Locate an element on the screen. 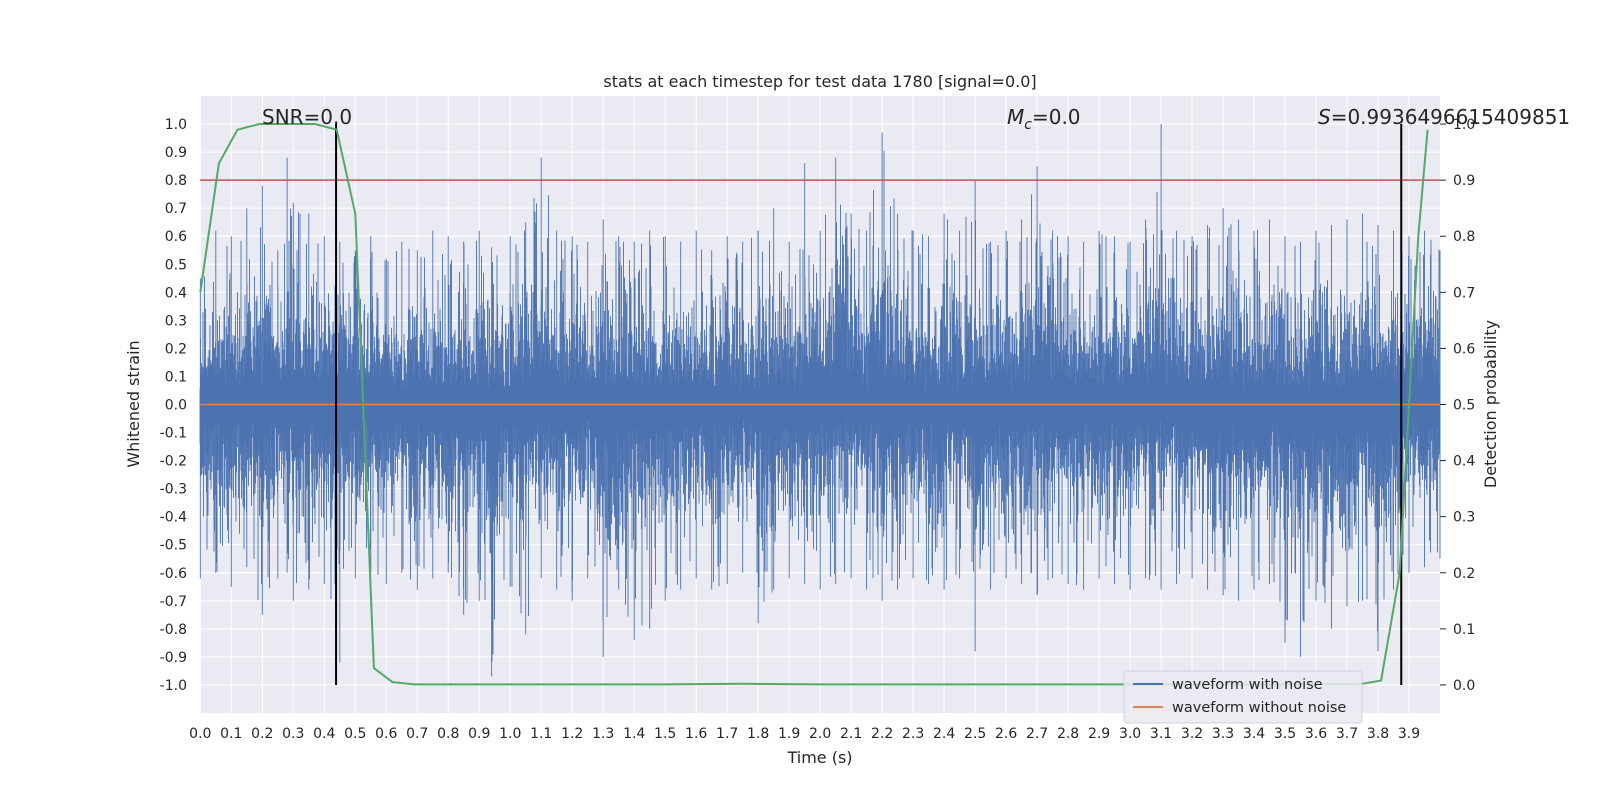 The height and width of the screenshot is (800, 1600). right-y-tick-label: 0.9 is located at coordinates (1464, 181).